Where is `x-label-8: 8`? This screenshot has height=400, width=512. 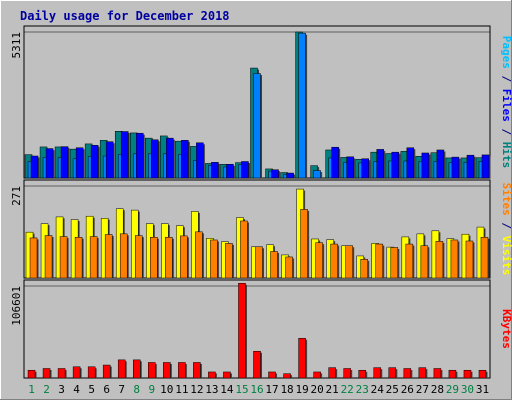 x-label-8: 8 is located at coordinates (136, 389).